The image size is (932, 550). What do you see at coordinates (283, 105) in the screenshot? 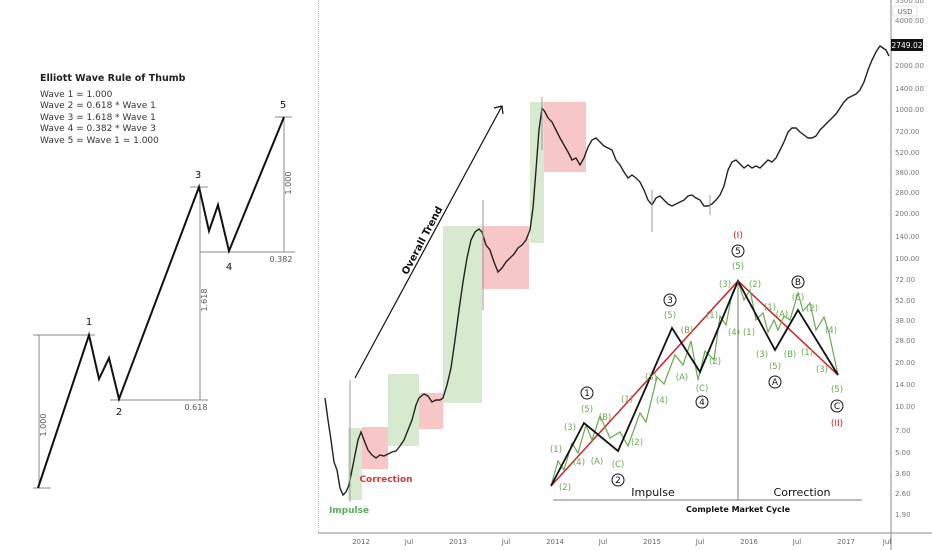
I see `wave-label-5: 5` at bounding box center [283, 105].